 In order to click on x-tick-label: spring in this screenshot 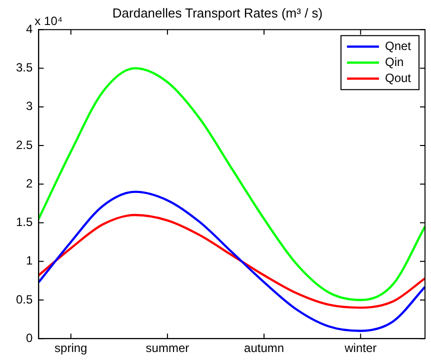, I will do `click(71, 348)`.